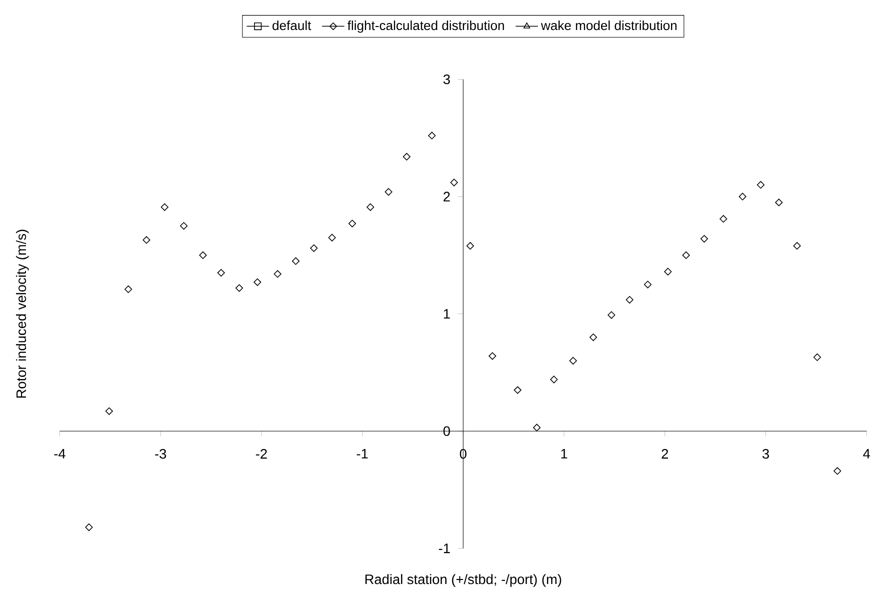 This screenshot has width=875, height=591. Describe the element at coordinates (60, 453) in the screenshot. I see `x-tick-label: -4` at that location.